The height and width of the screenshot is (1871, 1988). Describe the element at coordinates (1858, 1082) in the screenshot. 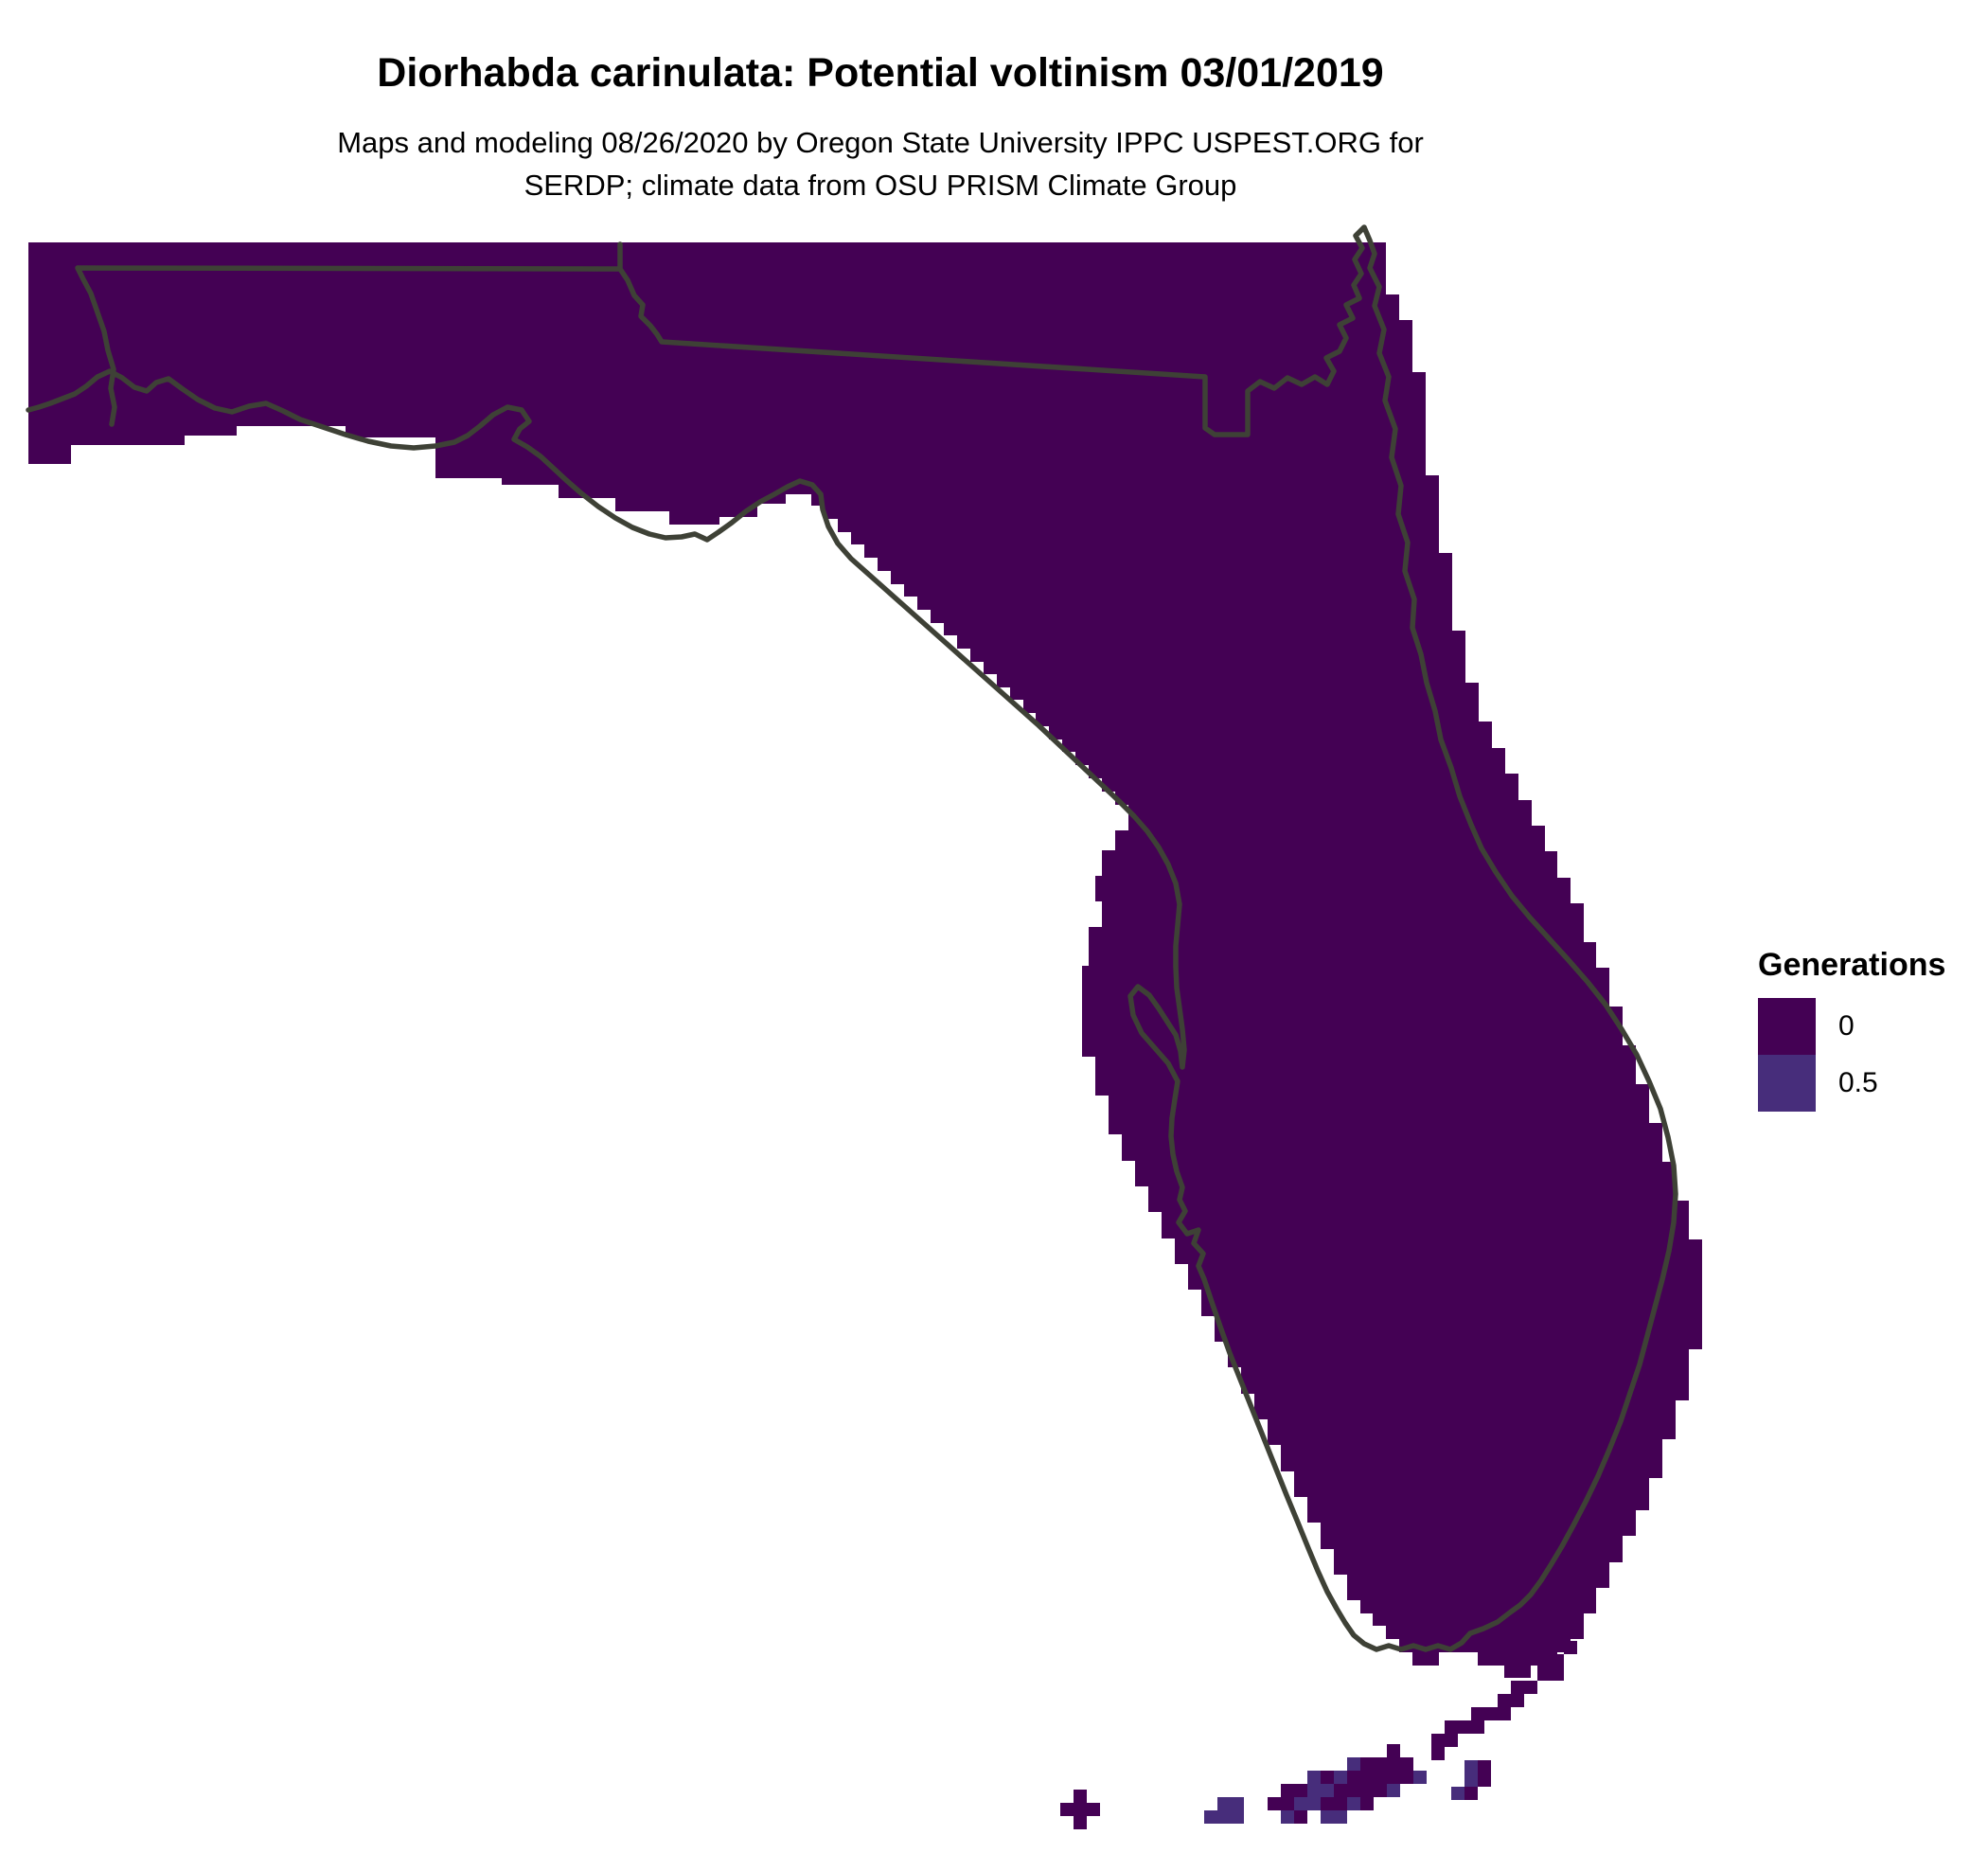

I see `legend-label-half-generation: 0.5` at that location.